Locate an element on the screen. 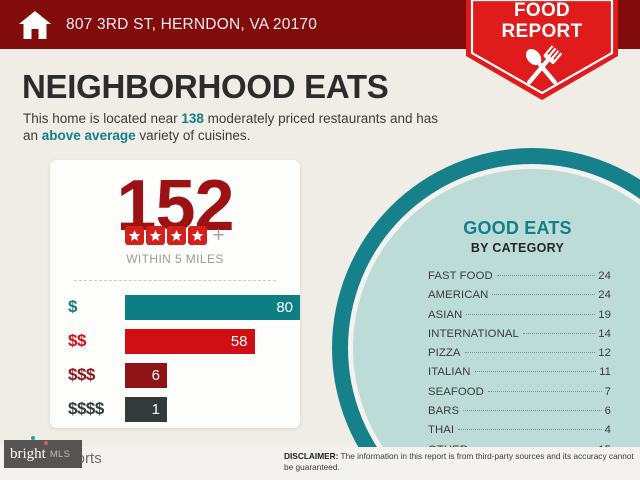 The height and width of the screenshot is (480, 640). disclaimer-label: DISCLAIMER: is located at coordinates (311, 456).